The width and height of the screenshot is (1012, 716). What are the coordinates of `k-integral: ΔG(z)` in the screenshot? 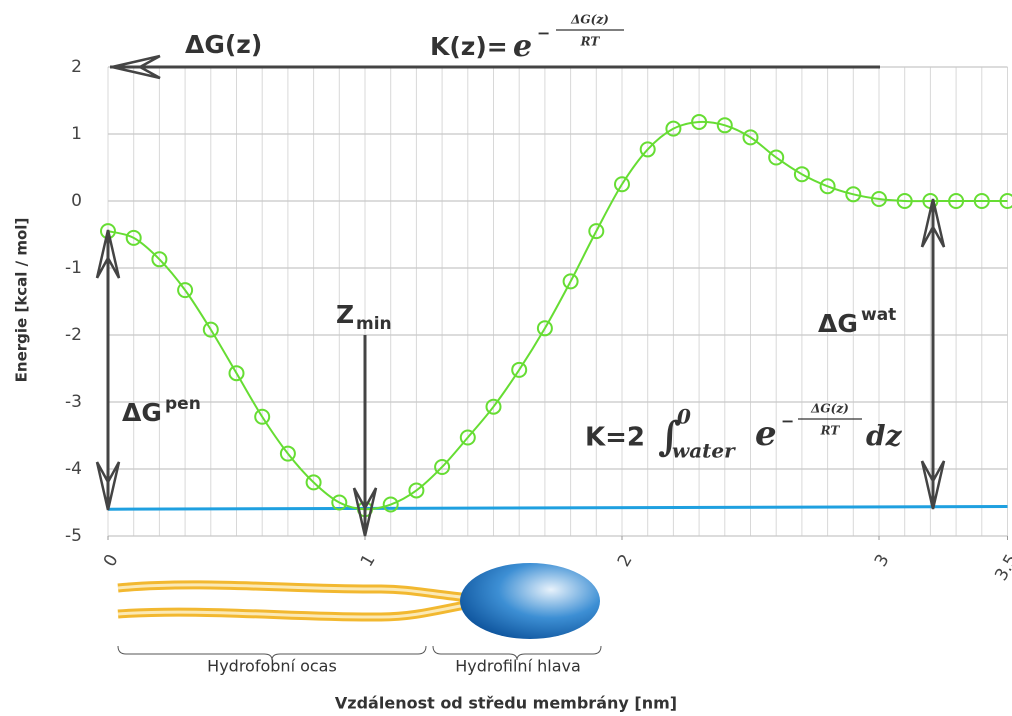 It's located at (829, 409).